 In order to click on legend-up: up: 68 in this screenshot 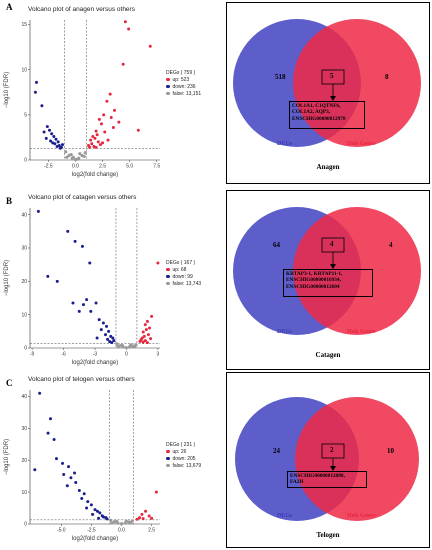, I will do `click(183, 270)`.